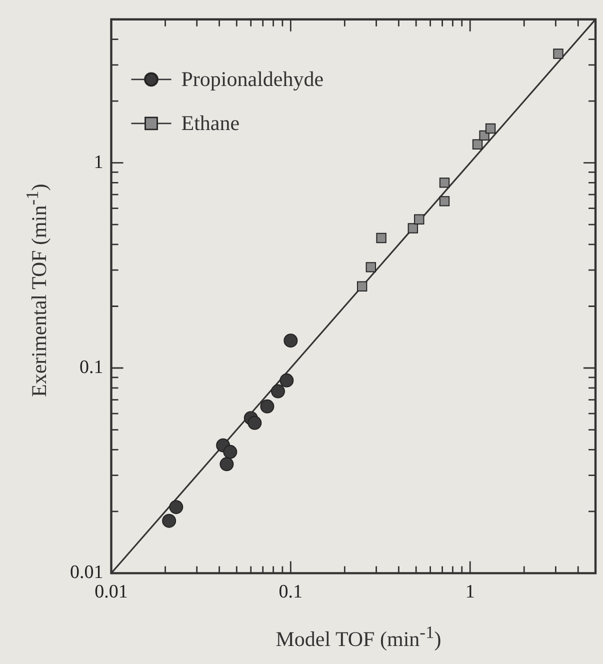 The image size is (603, 664). What do you see at coordinates (290, 592) in the screenshot?
I see `x-tick-label: 0.1` at bounding box center [290, 592].